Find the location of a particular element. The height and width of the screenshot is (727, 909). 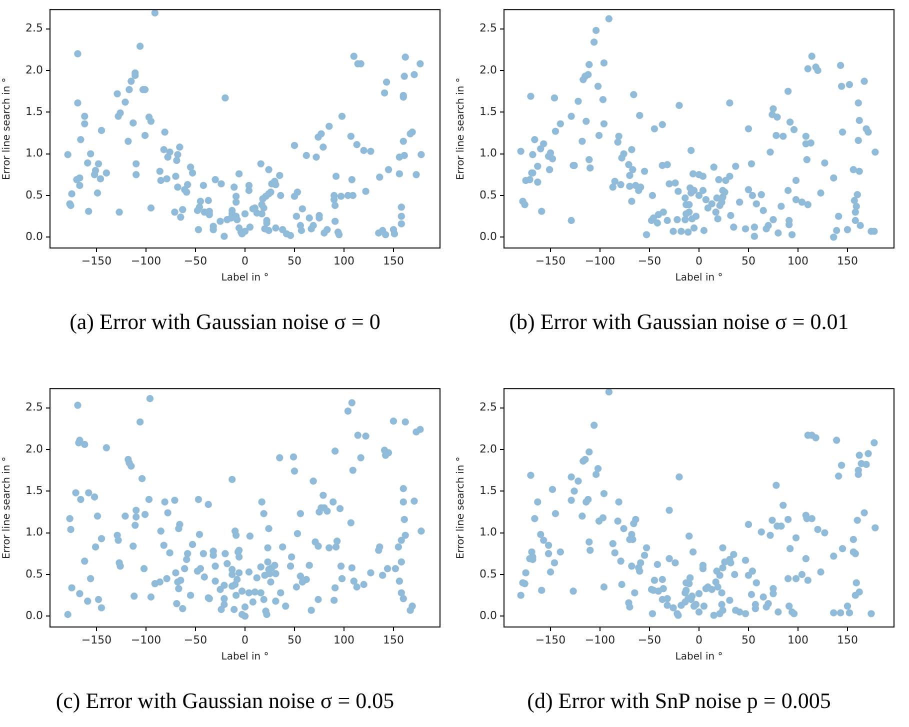

text: (a) Error with Gaussian noise σ = 0 is located at coordinates (225, 322).